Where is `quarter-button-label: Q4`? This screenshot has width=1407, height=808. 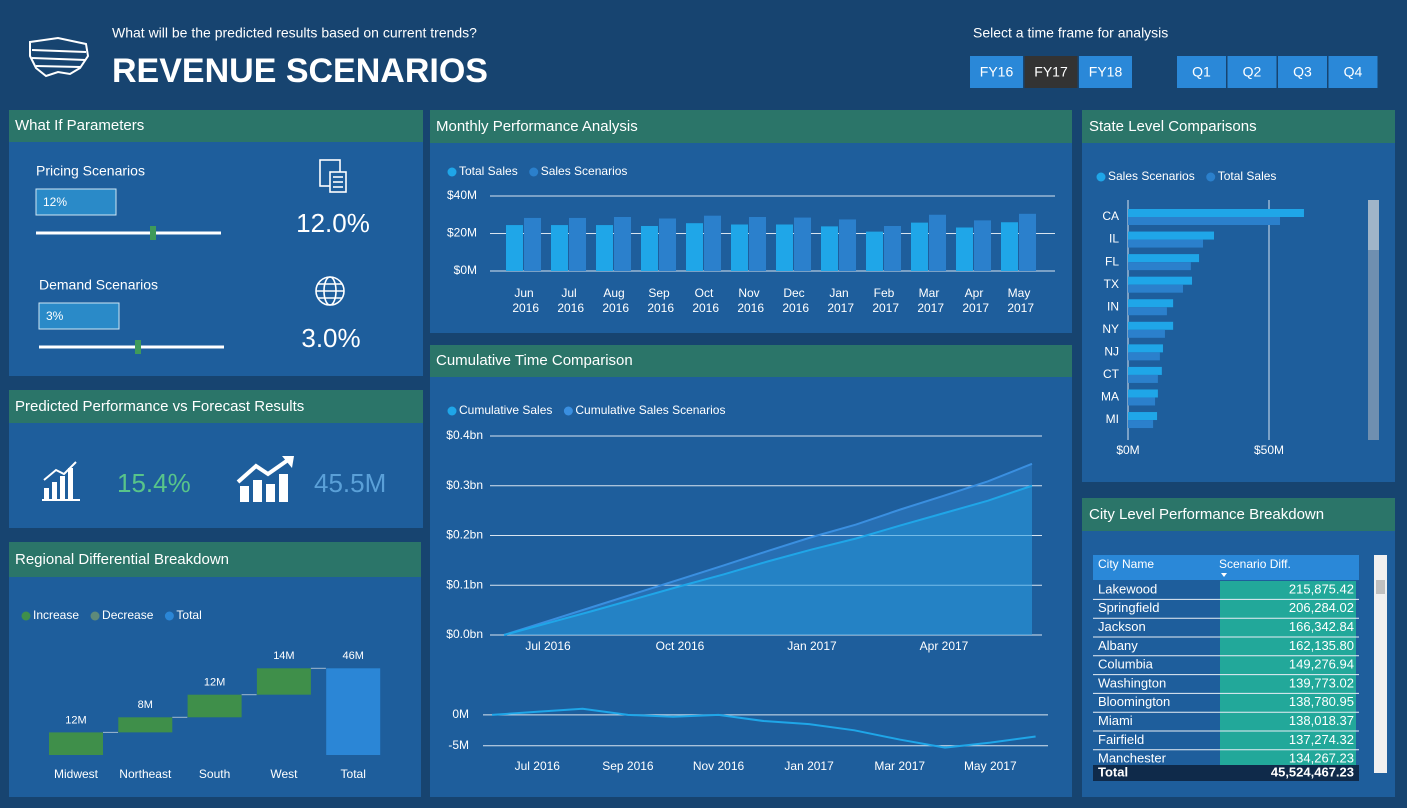 quarter-button-label: Q4 is located at coordinates (1353, 72).